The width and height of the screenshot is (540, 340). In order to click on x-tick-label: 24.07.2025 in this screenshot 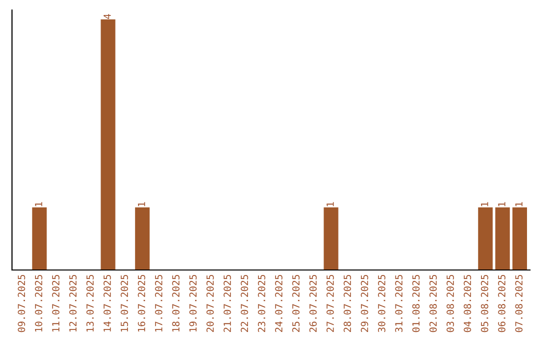, I will do `click(278, 303)`.